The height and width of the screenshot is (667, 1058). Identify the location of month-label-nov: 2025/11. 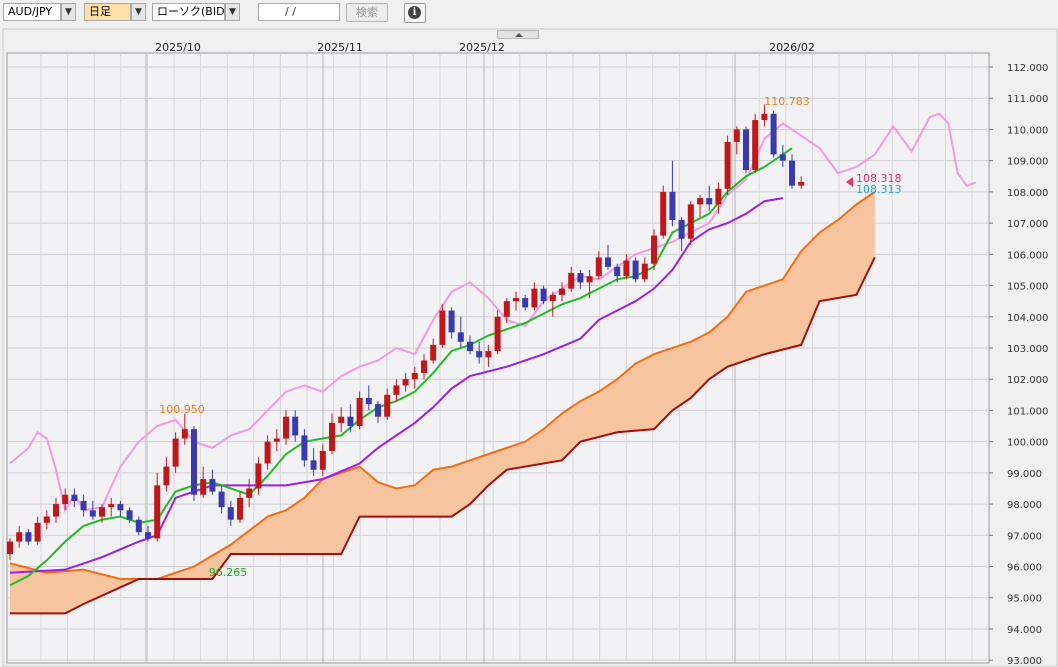
(340, 47).